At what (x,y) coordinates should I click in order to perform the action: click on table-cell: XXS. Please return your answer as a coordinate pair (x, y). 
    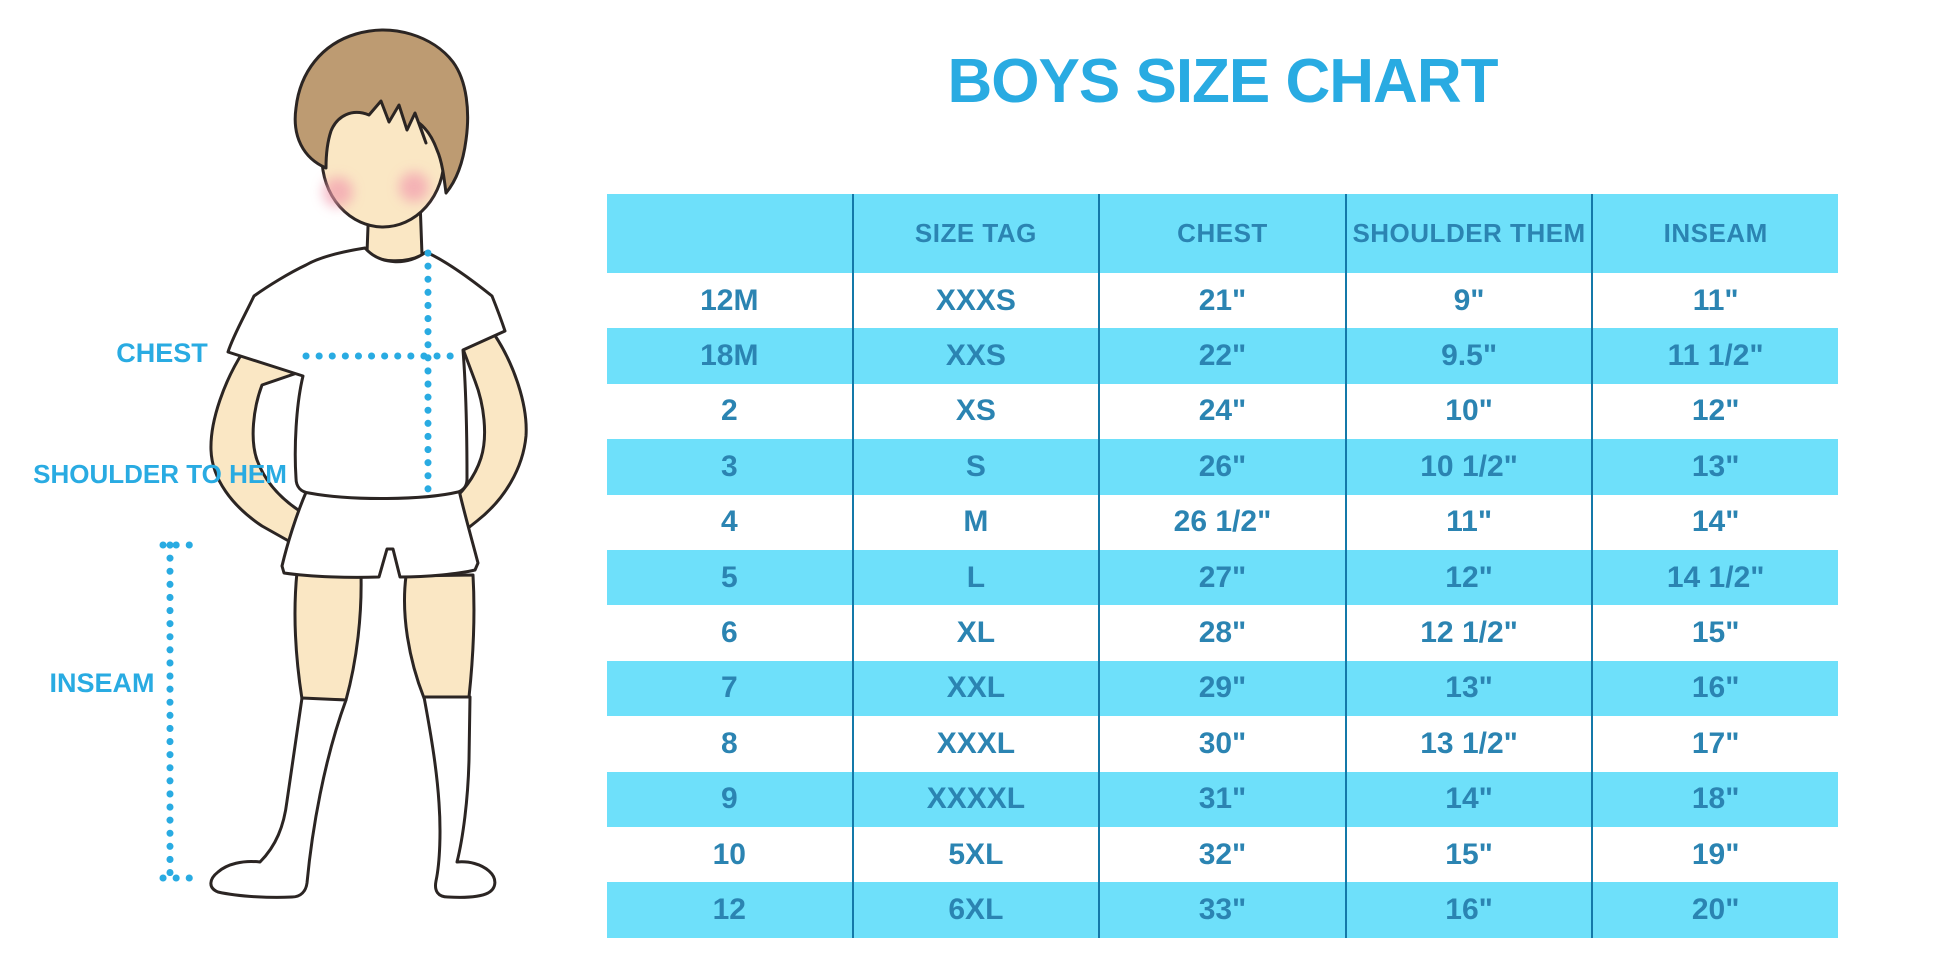
    Looking at the image, I should click on (977, 356).